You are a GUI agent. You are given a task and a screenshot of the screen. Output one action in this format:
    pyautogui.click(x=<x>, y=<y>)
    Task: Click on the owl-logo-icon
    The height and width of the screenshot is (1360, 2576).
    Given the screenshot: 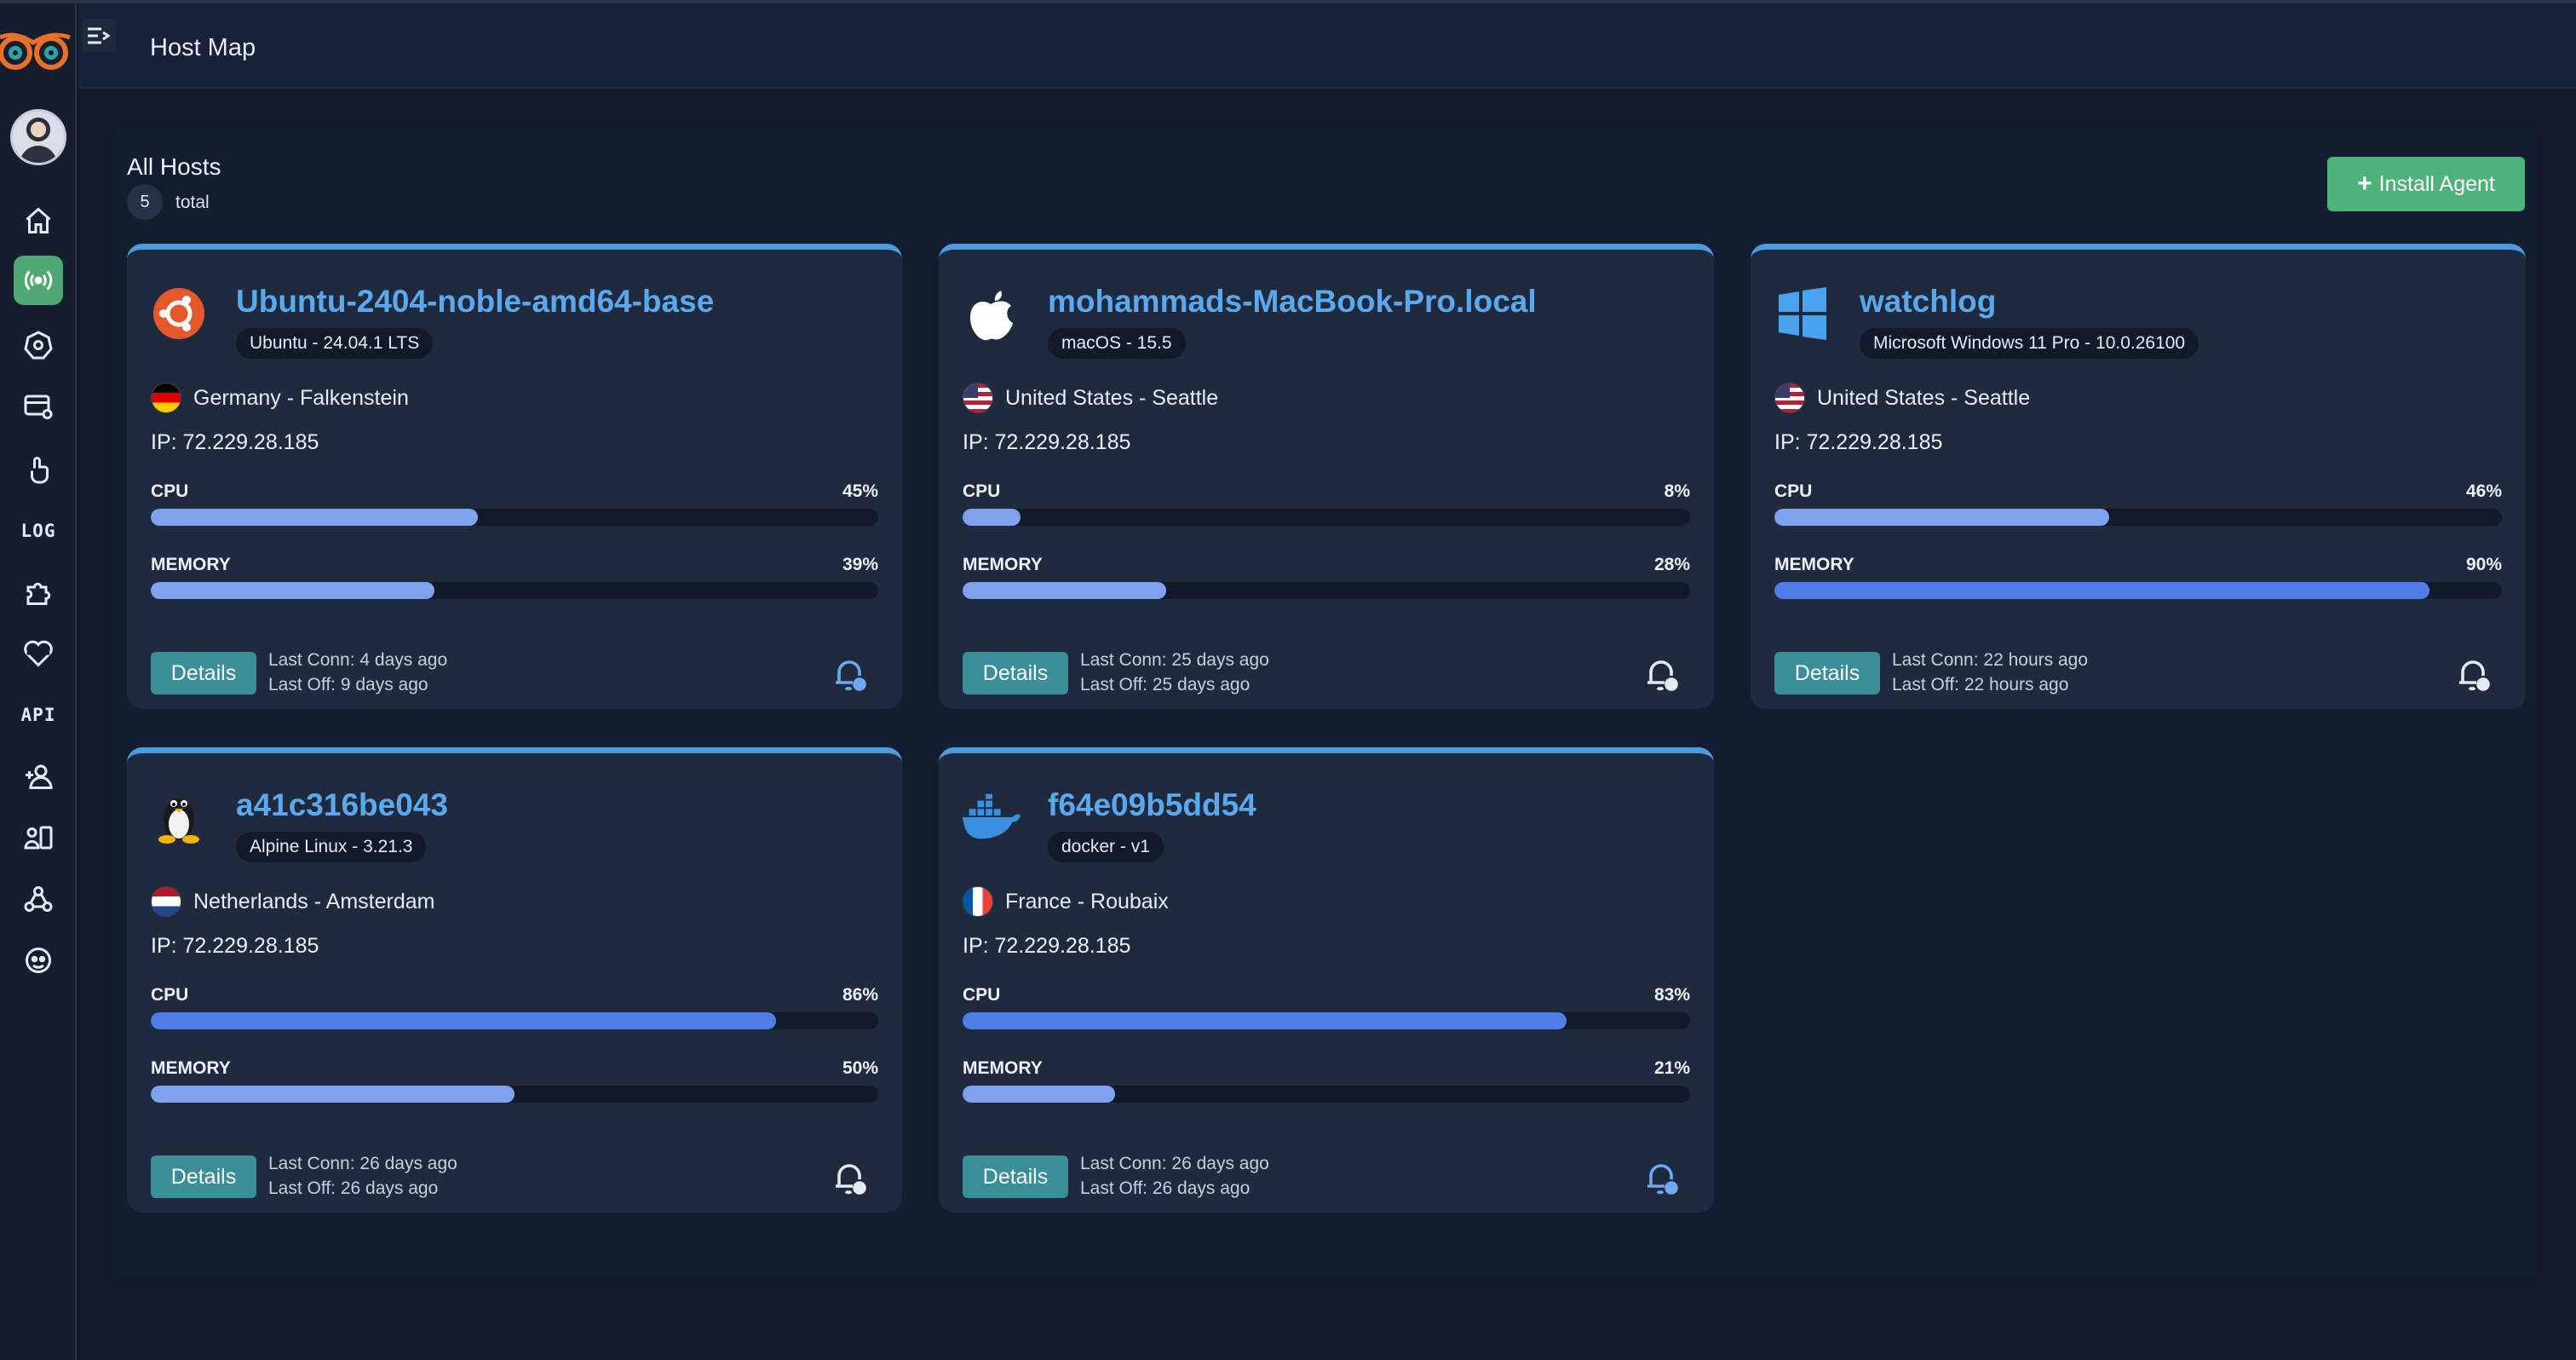 What is the action you would take?
    pyautogui.click(x=38, y=51)
    